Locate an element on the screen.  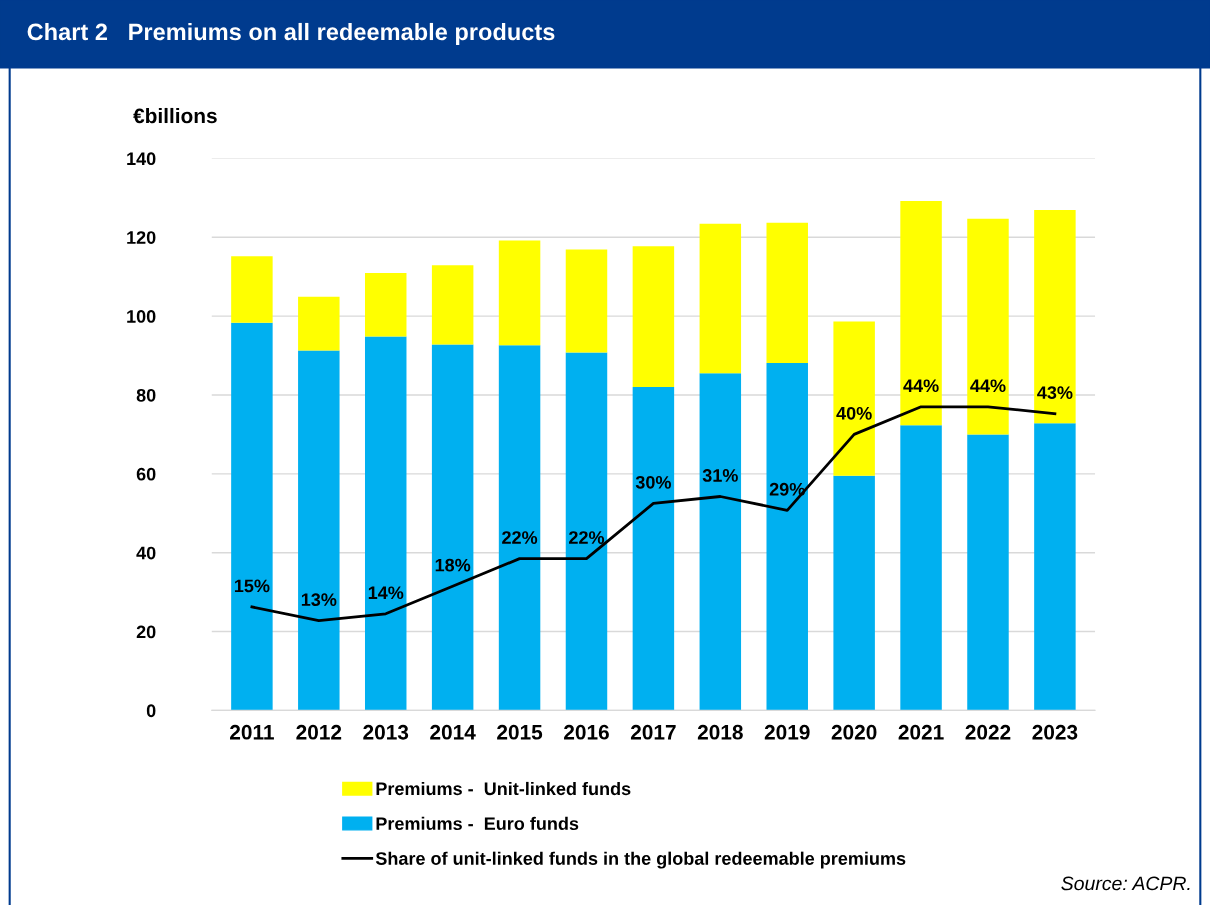
x-tick-label: 2011 is located at coordinates (252, 732).